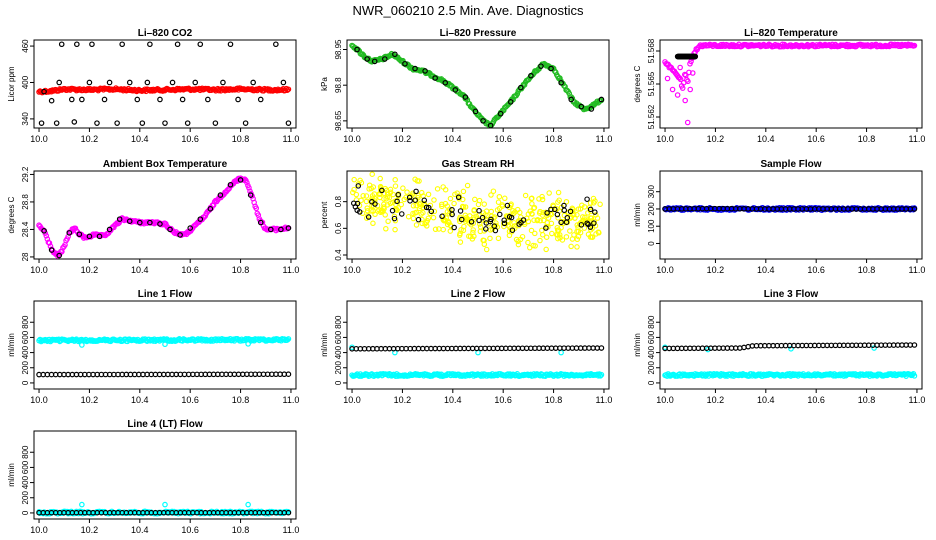 The image size is (936, 540). I want to click on plot-points, so click(790, 83).